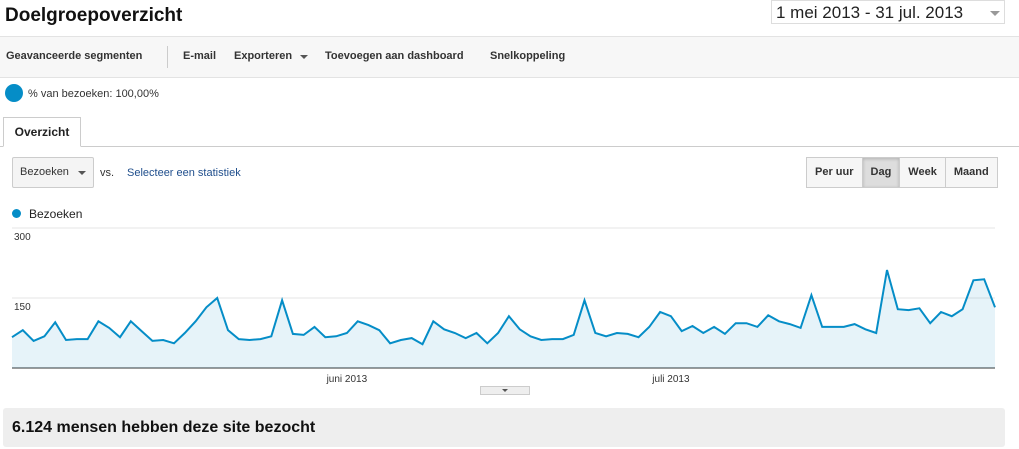  Describe the element at coordinates (263, 56) in the screenshot. I see `toolbar-item: Exporteren` at that location.